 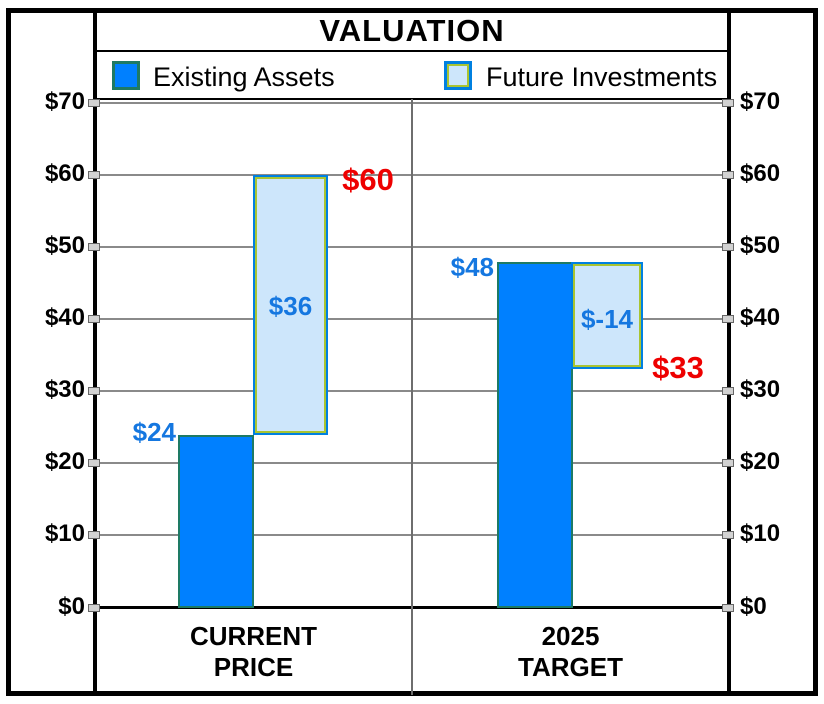 I want to click on y-tick-label-right-70: $70, so click(x=760, y=101).